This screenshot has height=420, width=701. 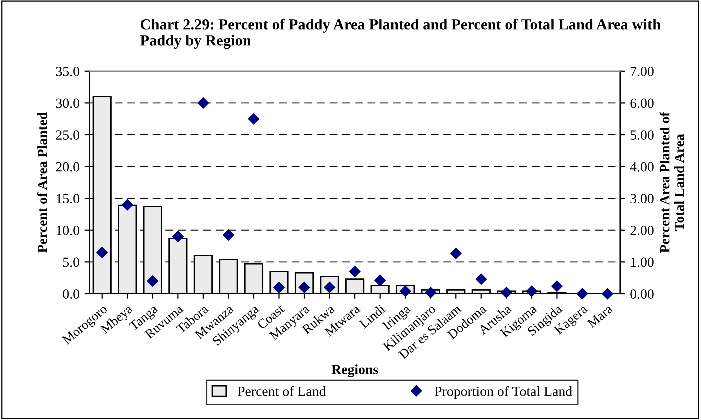 I want to click on y2-tick-label: 4.00, so click(x=642, y=167).